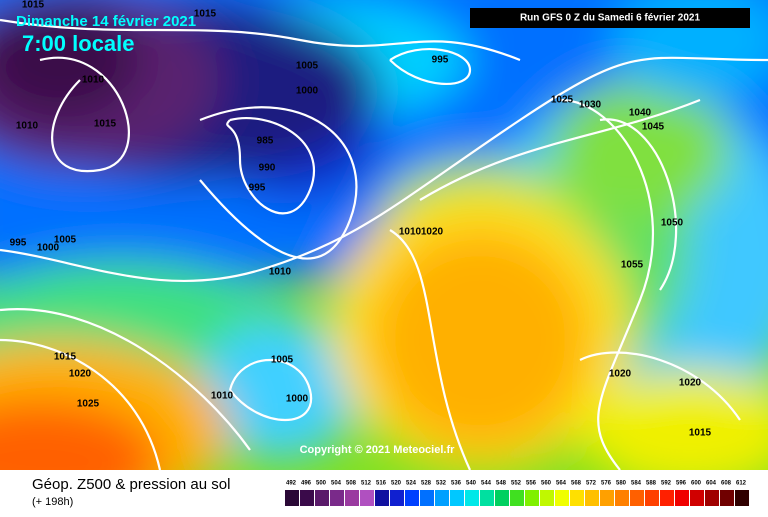 This screenshot has width=768, height=517. What do you see at coordinates (291, 484) in the screenshot?
I see `scale-label: 492` at bounding box center [291, 484].